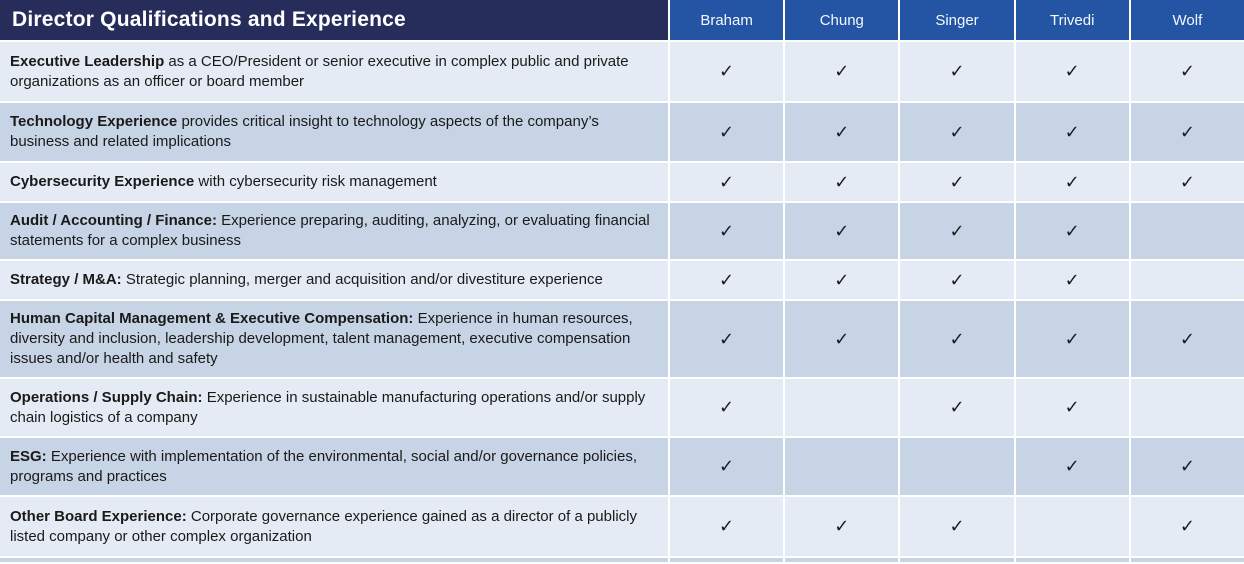  I want to click on director-name: Wolf, so click(1187, 20).